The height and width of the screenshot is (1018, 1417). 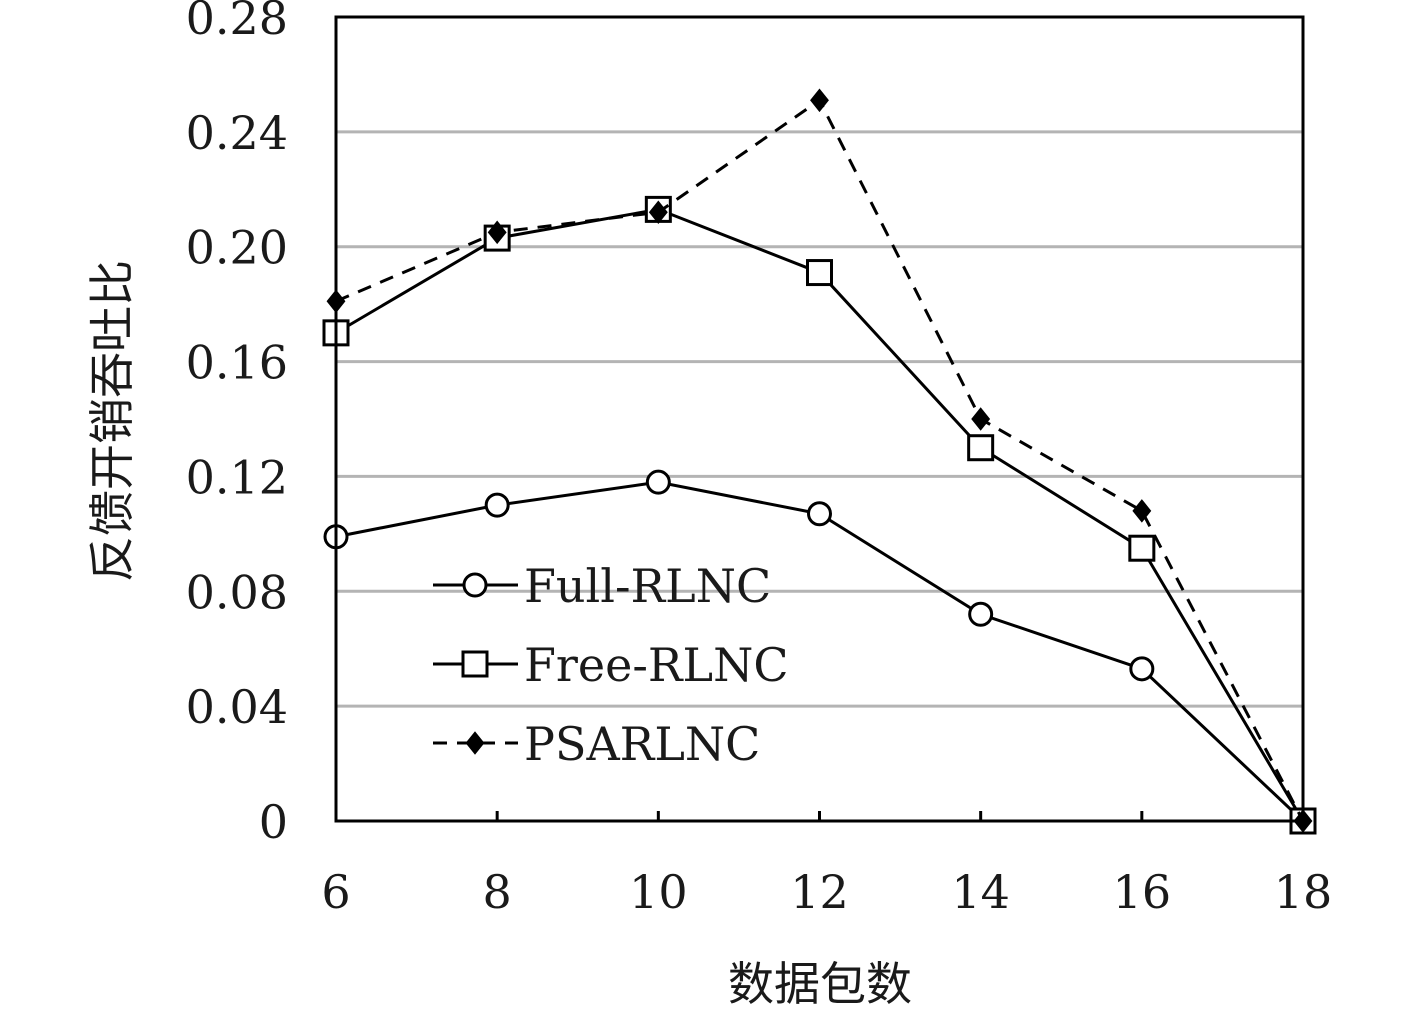 I want to click on x-tick-label: 8, so click(x=497, y=892).